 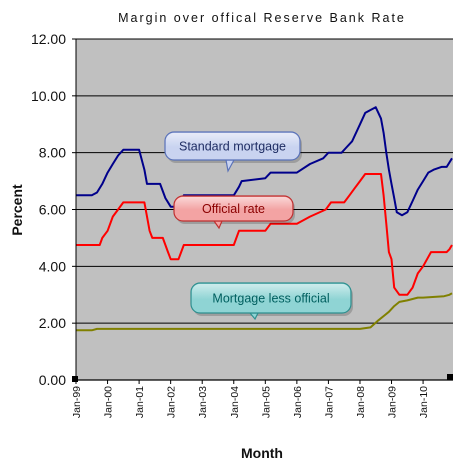 I want to click on series-line-mortgage-less-official, so click(x=264, y=312).